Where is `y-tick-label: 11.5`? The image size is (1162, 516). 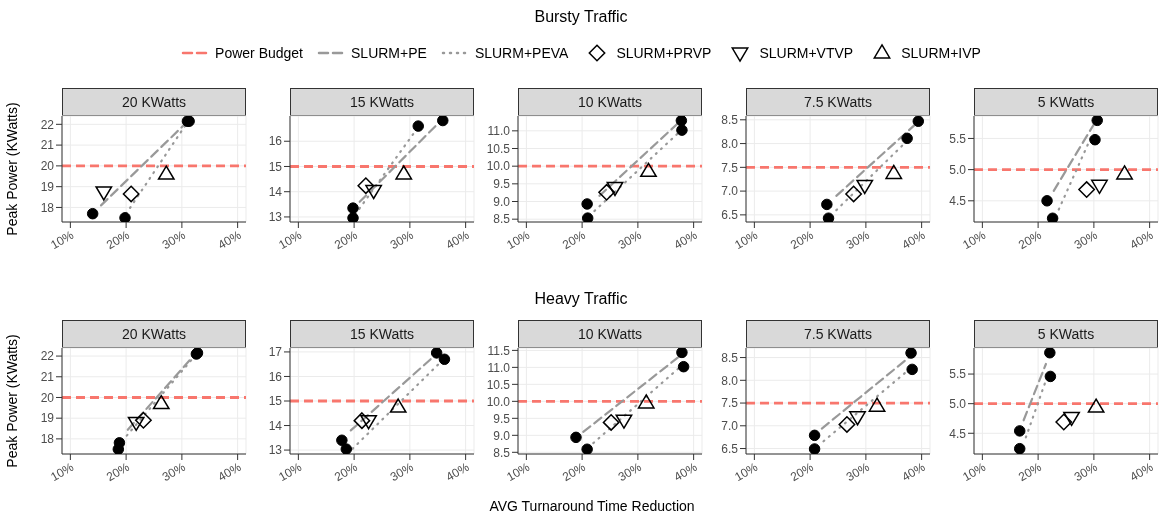
y-tick-label: 11.5 is located at coordinates (499, 350).